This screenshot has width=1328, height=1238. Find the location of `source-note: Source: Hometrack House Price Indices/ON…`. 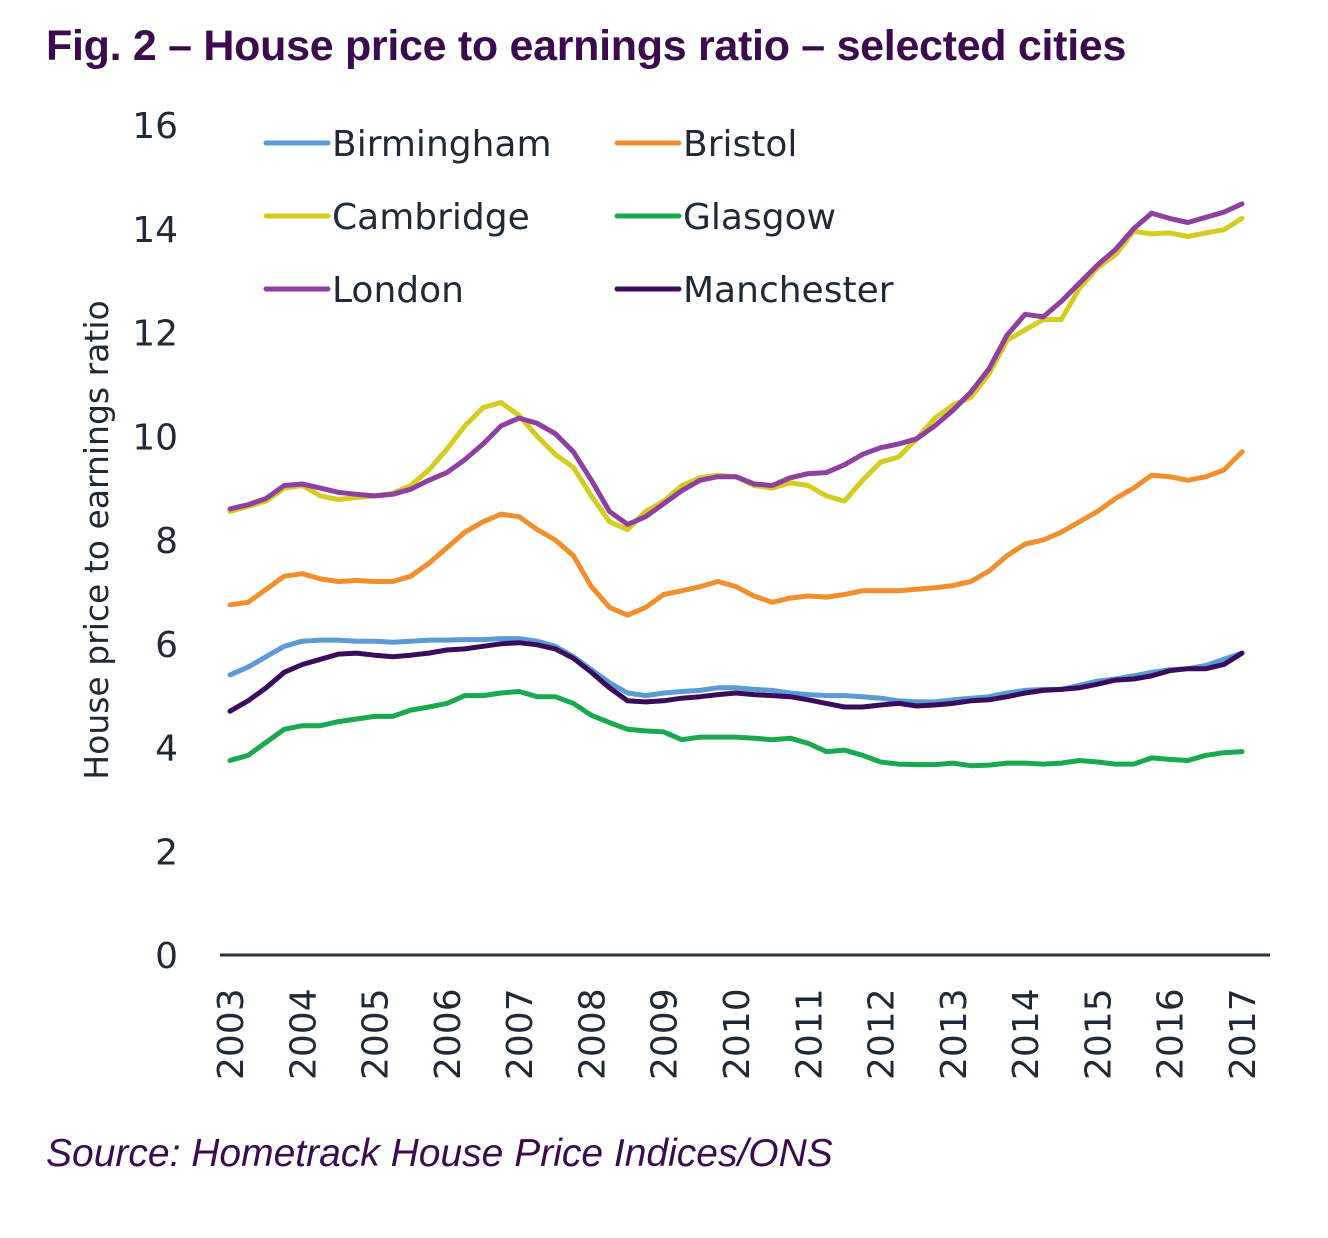

source-note: Source: Hometrack House Price Indices/ON… is located at coordinates (439, 1153).